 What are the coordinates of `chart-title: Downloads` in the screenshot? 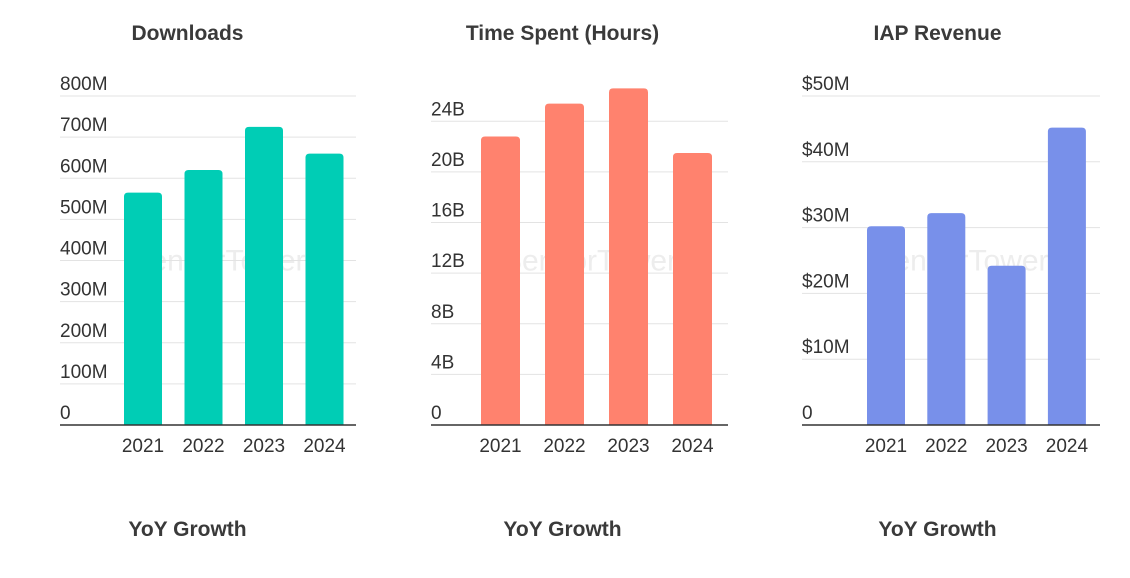 It's located at (187, 33).